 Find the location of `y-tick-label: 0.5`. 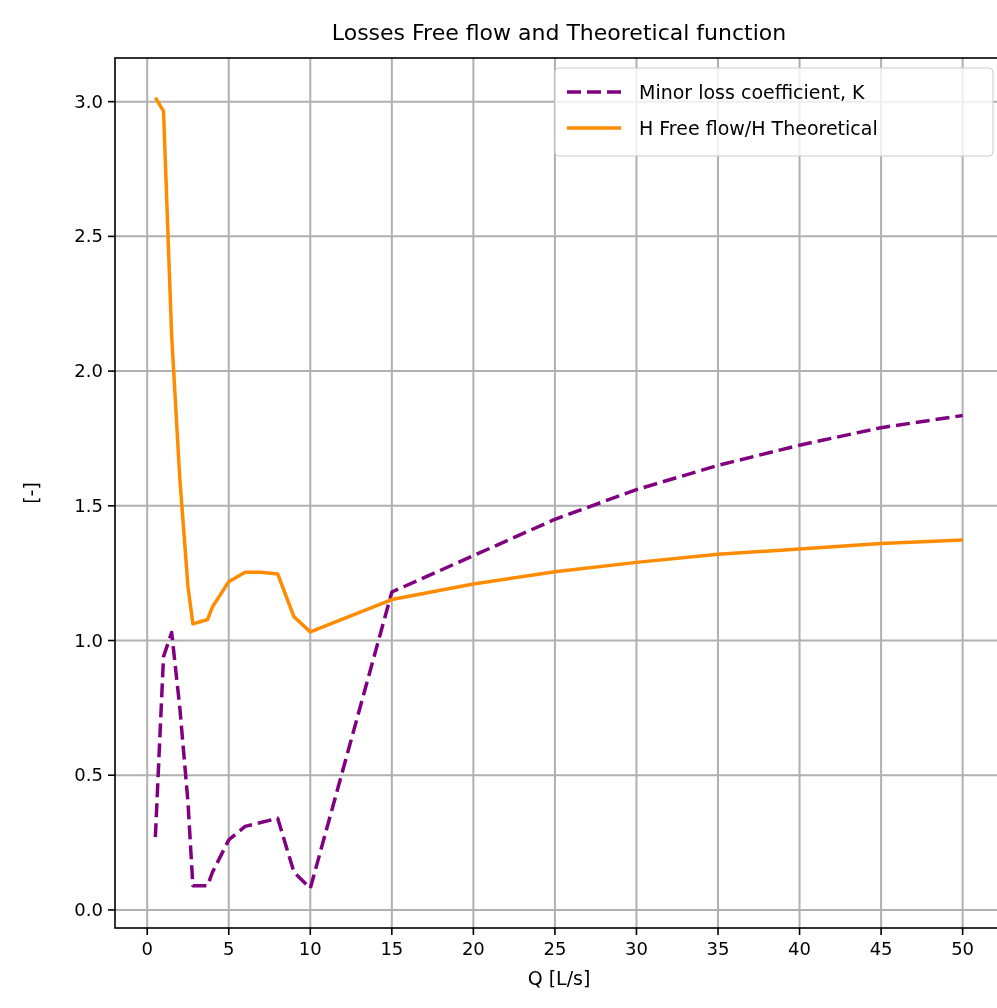

y-tick-label: 0.5 is located at coordinates (88, 775).